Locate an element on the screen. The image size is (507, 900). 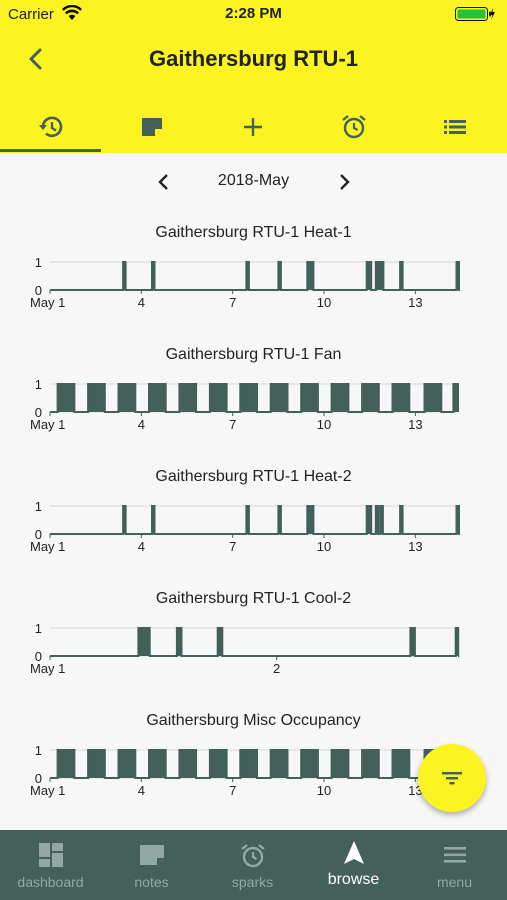
status-time: 2:28 PM is located at coordinates (253, 13).